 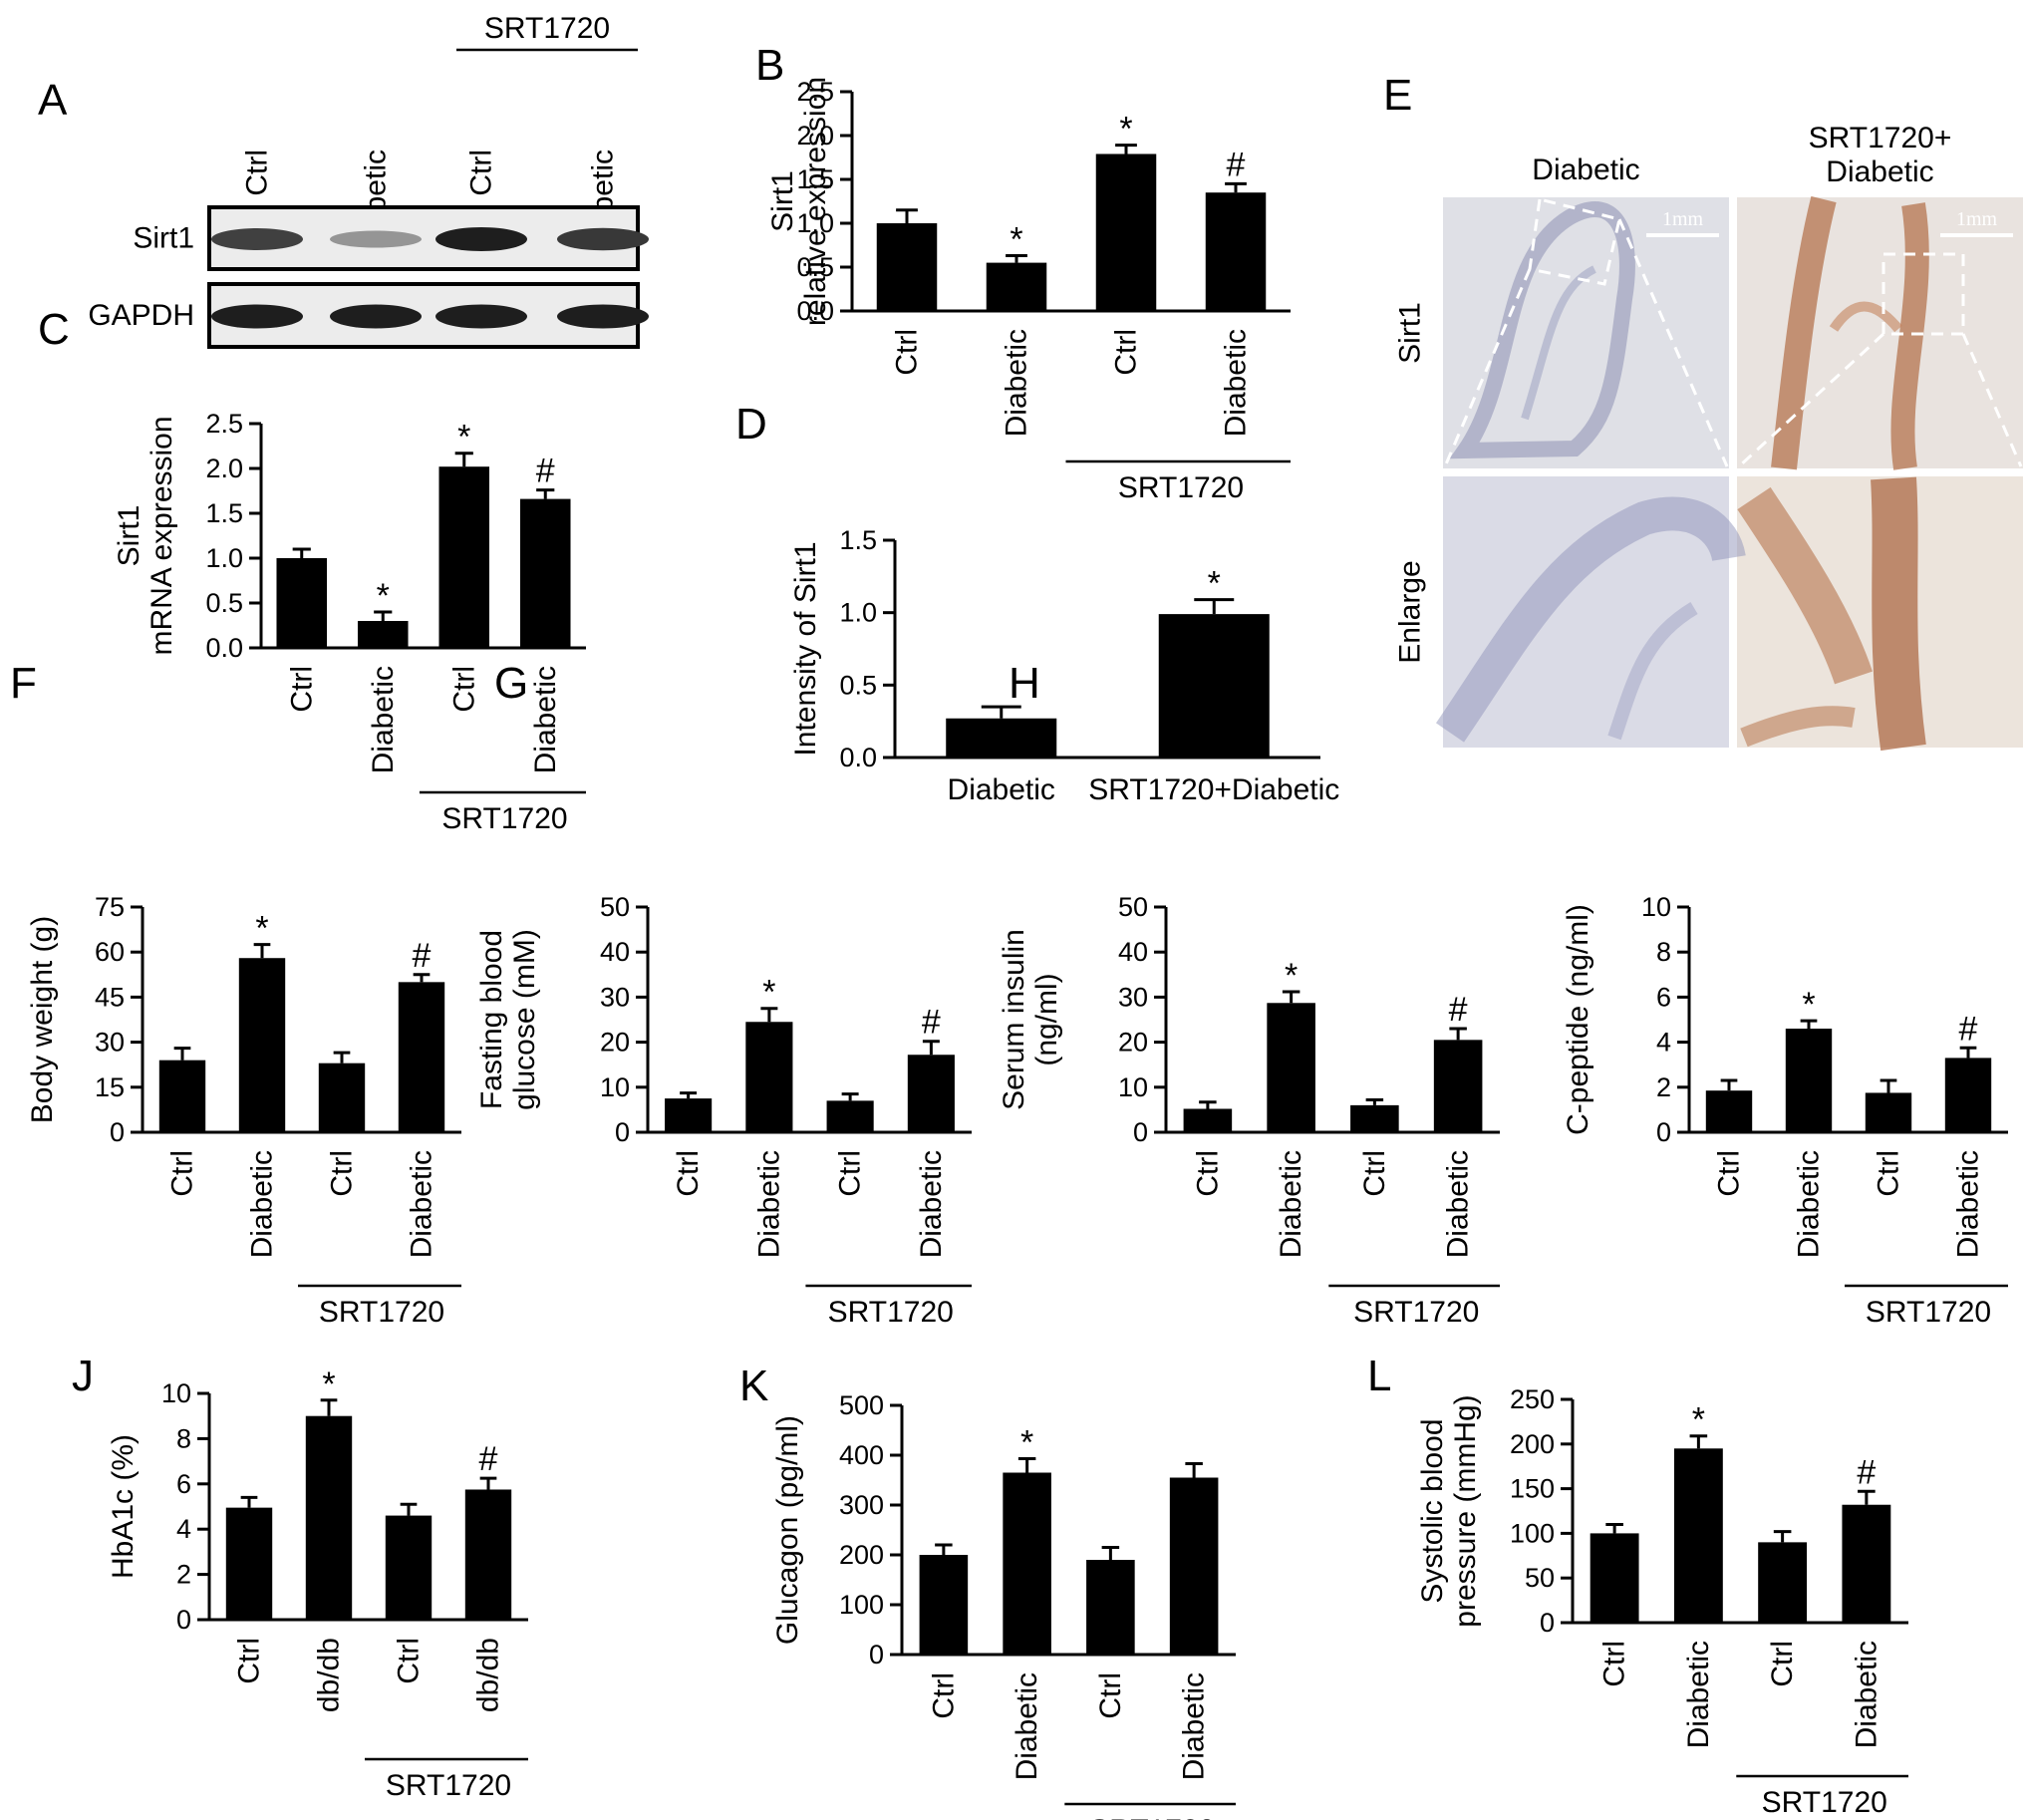 I want to click on histology-row-label: Enlarge, so click(x=1410, y=611).